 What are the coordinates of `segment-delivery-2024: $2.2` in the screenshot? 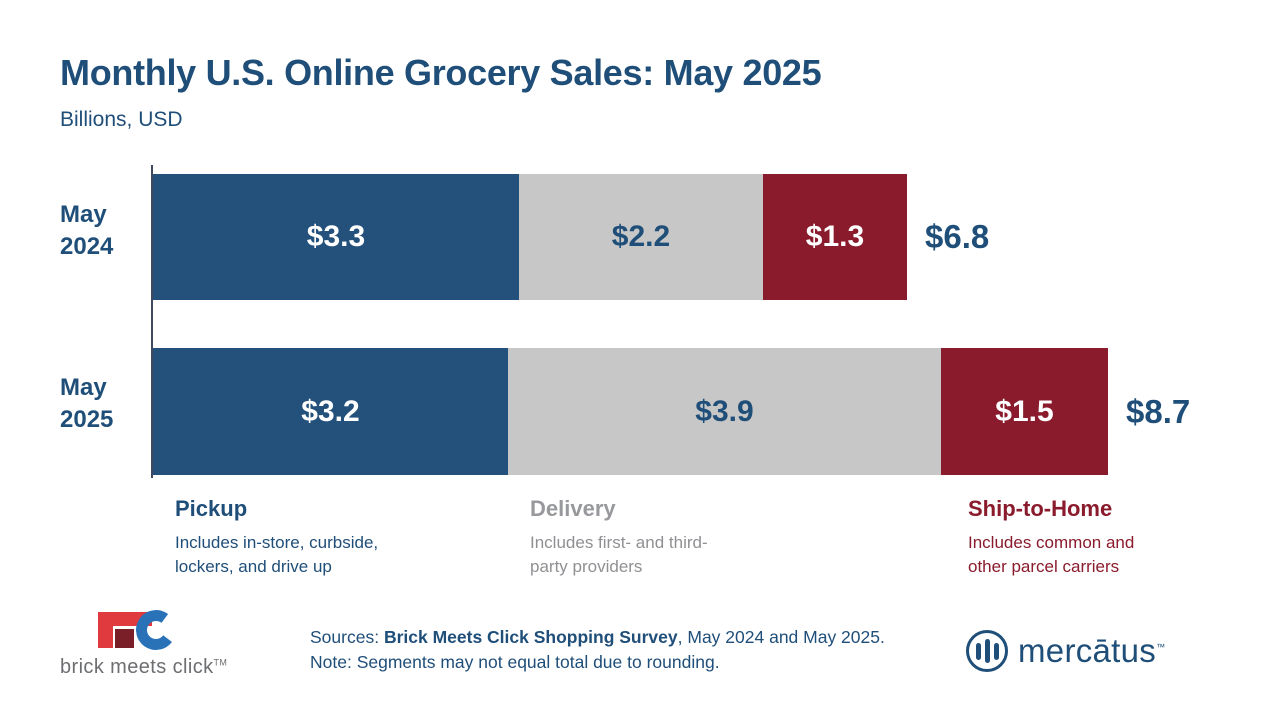 It's located at (641, 237).